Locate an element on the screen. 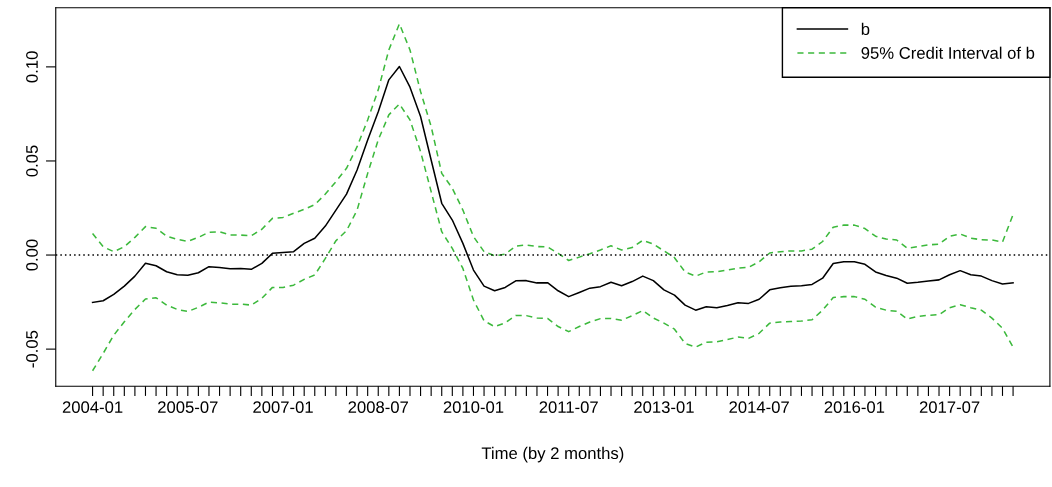  x-tick-label: 2014-07 is located at coordinates (759, 407).